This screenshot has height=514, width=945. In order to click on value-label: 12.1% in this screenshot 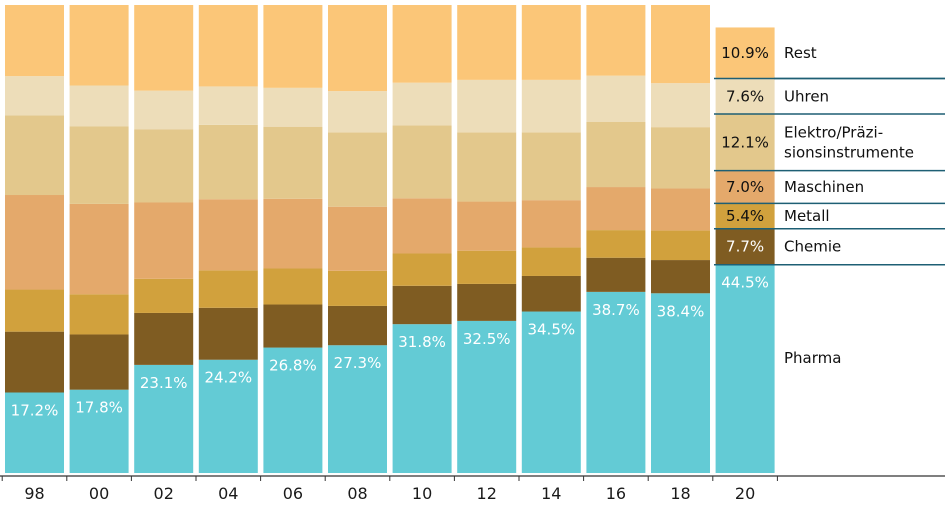, I will do `click(745, 142)`.